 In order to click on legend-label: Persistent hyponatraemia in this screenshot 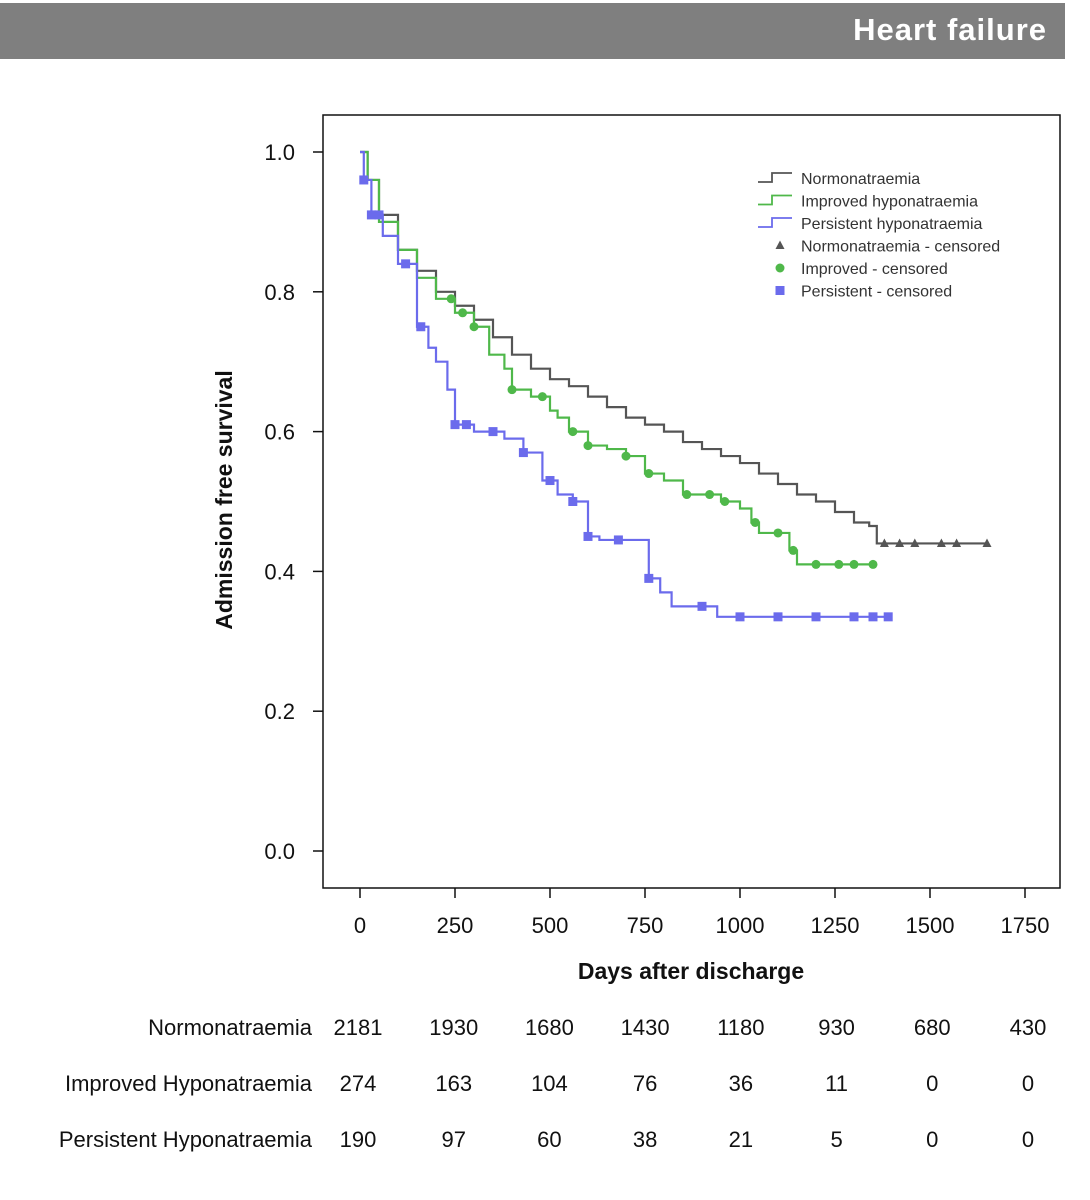, I will do `click(892, 224)`.